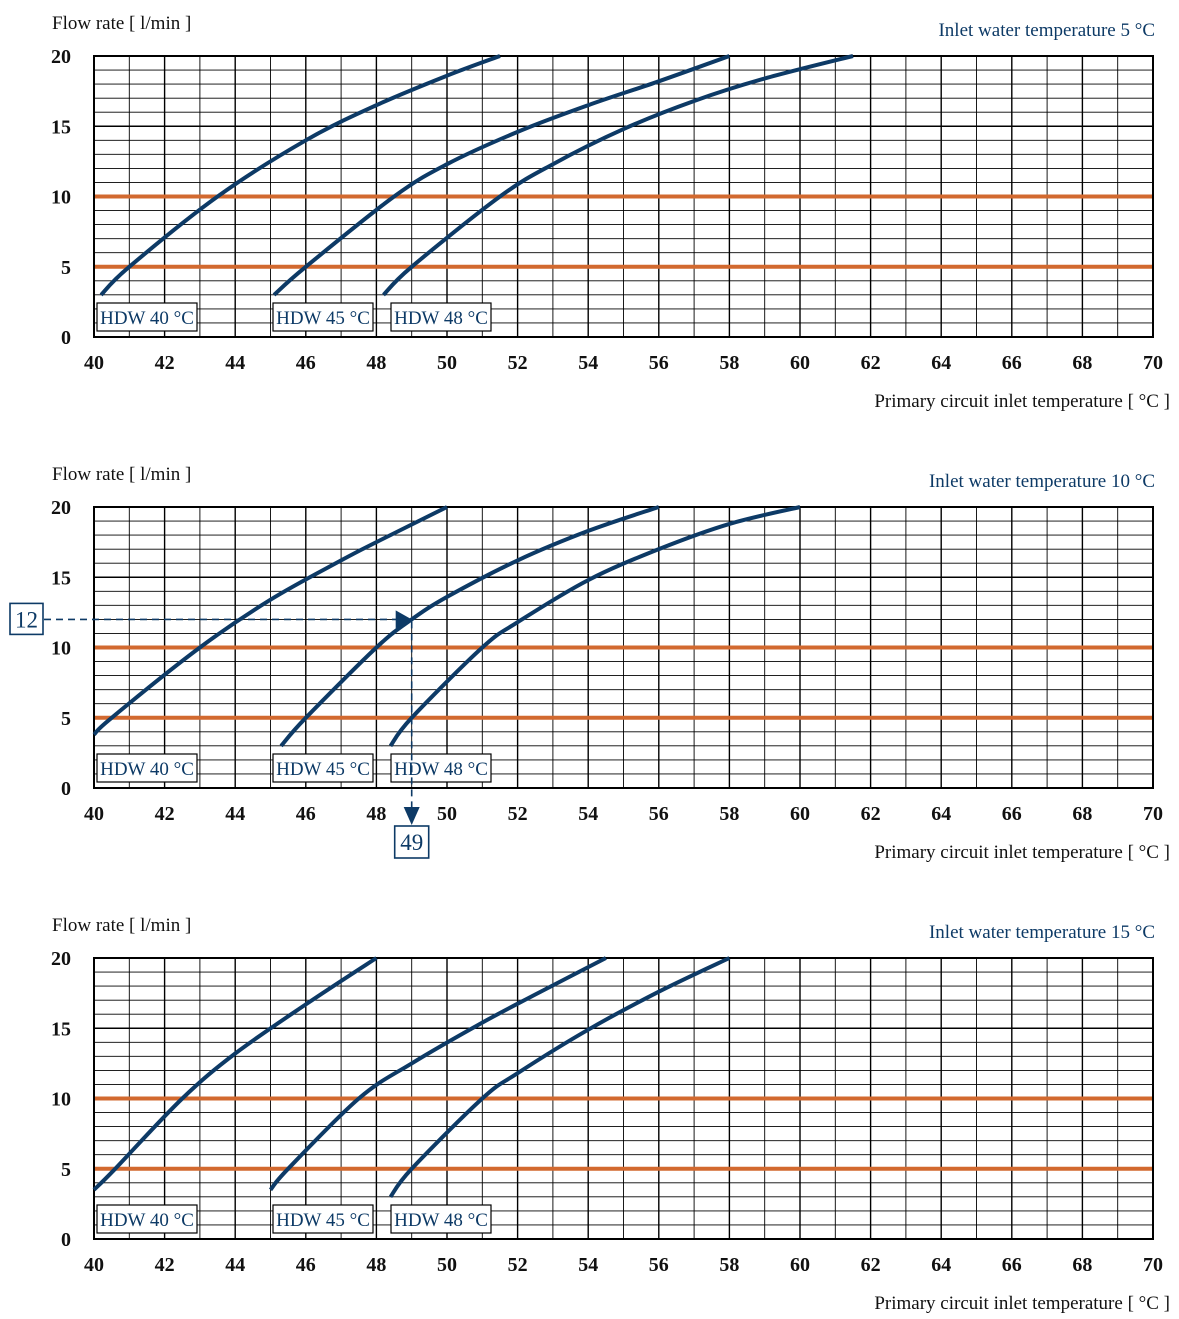 This screenshot has width=1179, height=1319. Describe the element at coordinates (1042, 932) in the screenshot. I see `chart-subtitle: Inlet water temperature 15 °C` at that location.